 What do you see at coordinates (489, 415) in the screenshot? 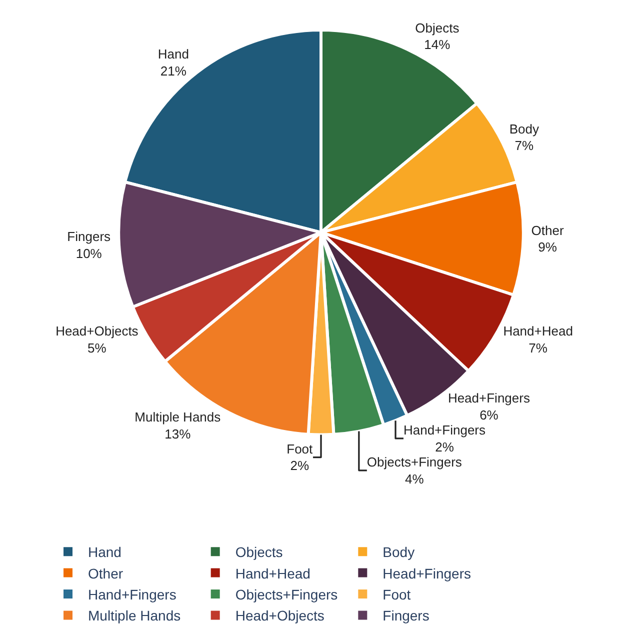
I see `data-label: 6%` at bounding box center [489, 415].